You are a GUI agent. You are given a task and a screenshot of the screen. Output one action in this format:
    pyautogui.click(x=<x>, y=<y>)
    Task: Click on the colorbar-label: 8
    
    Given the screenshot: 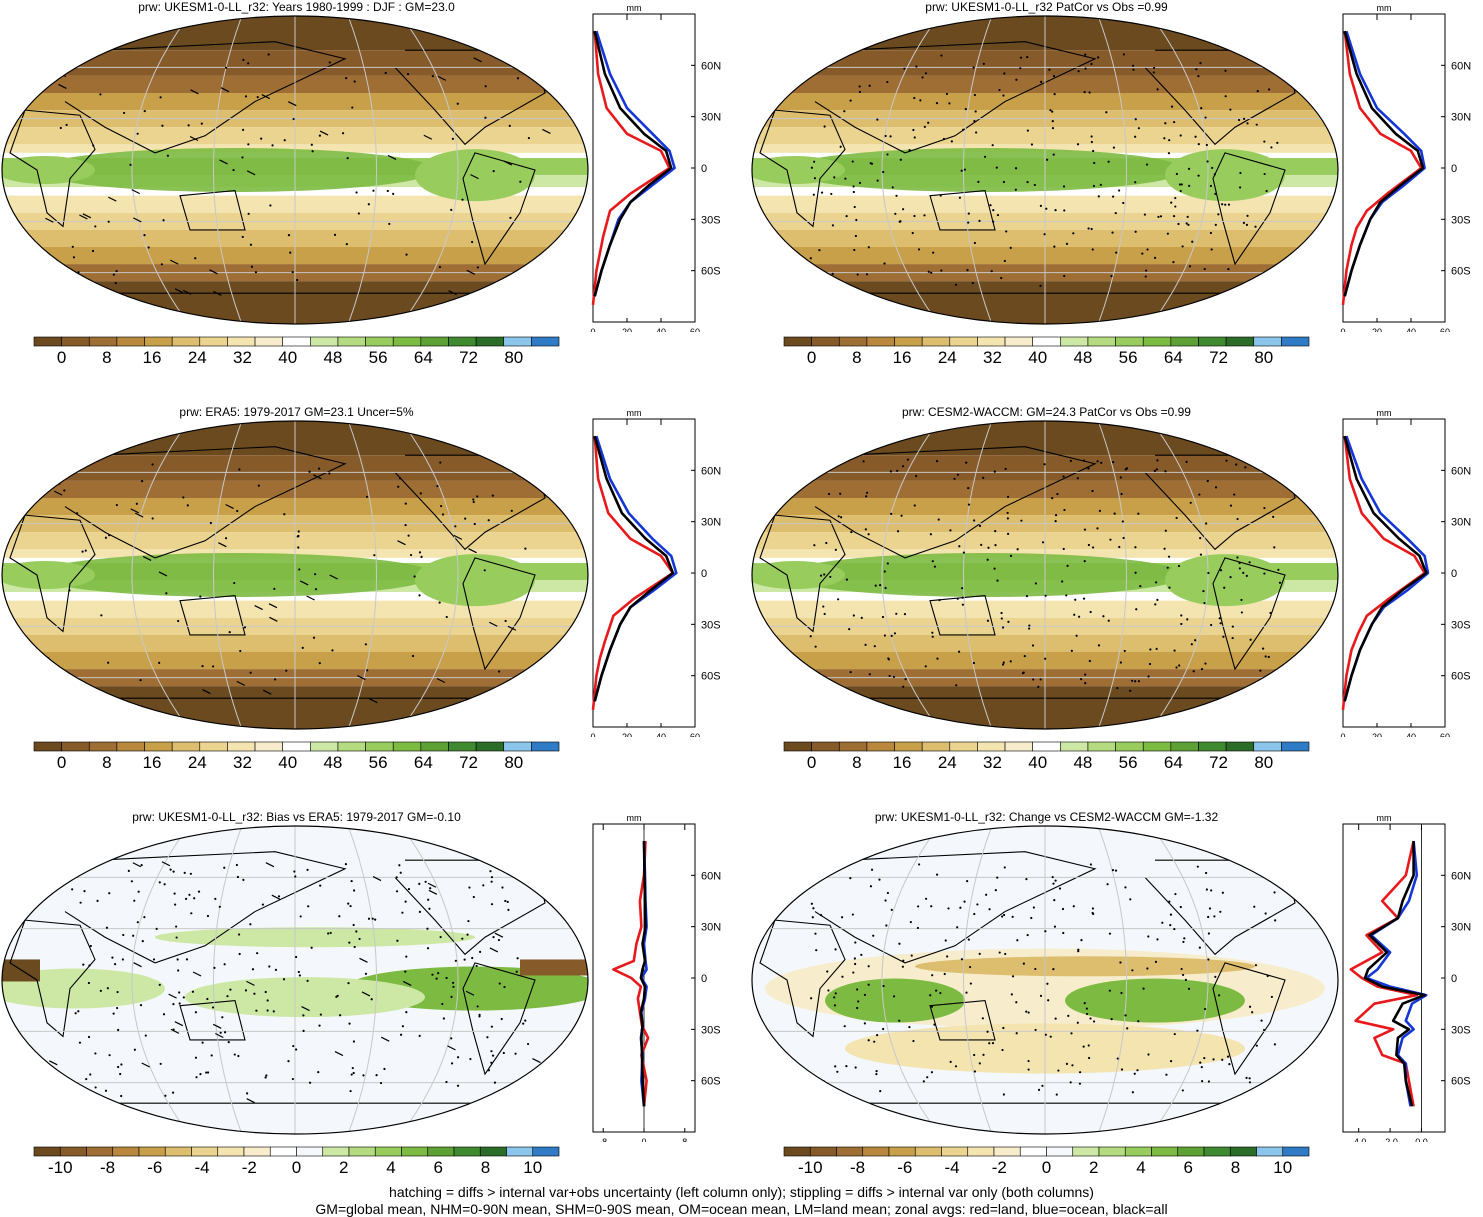 What is the action you would take?
    pyautogui.click(x=856, y=761)
    